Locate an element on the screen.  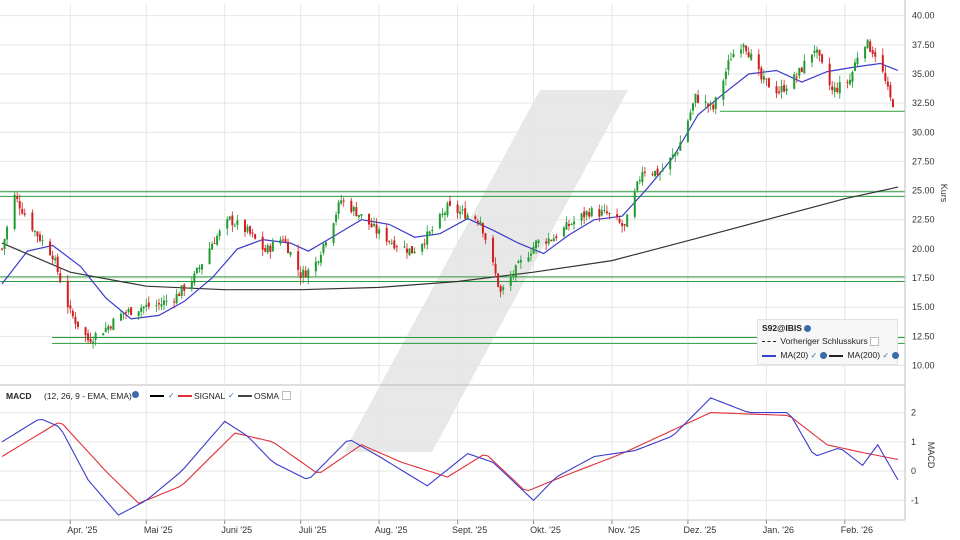
x-tick-label: Dez. '25 is located at coordinates (700, 530).